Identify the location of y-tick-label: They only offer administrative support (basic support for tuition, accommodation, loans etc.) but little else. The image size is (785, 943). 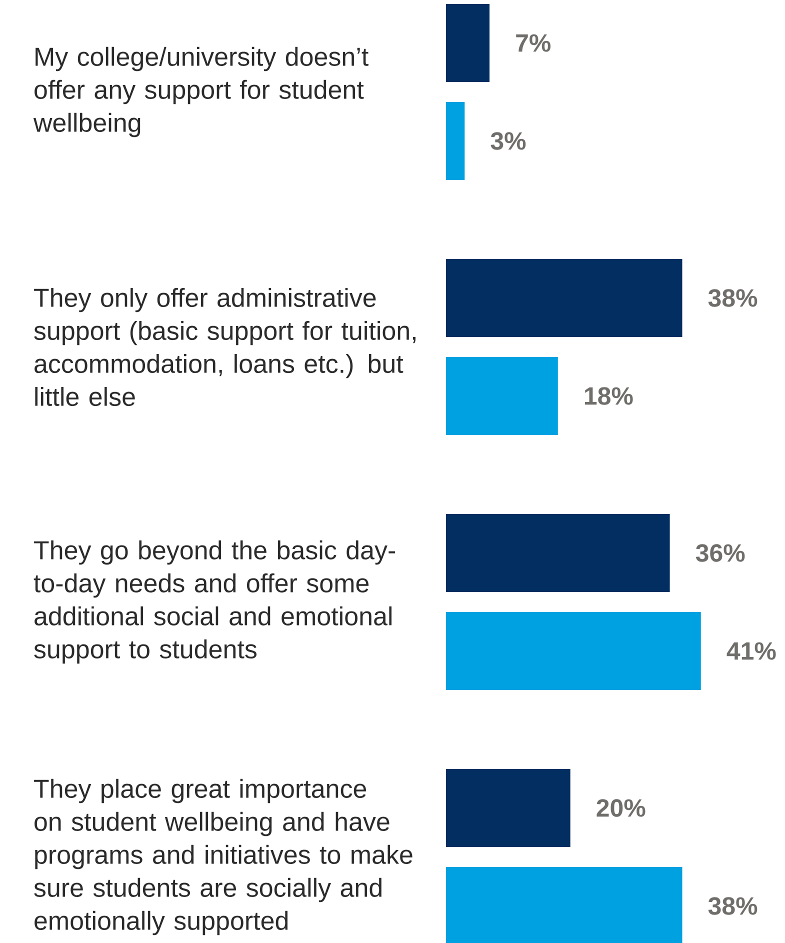
(225, 347).